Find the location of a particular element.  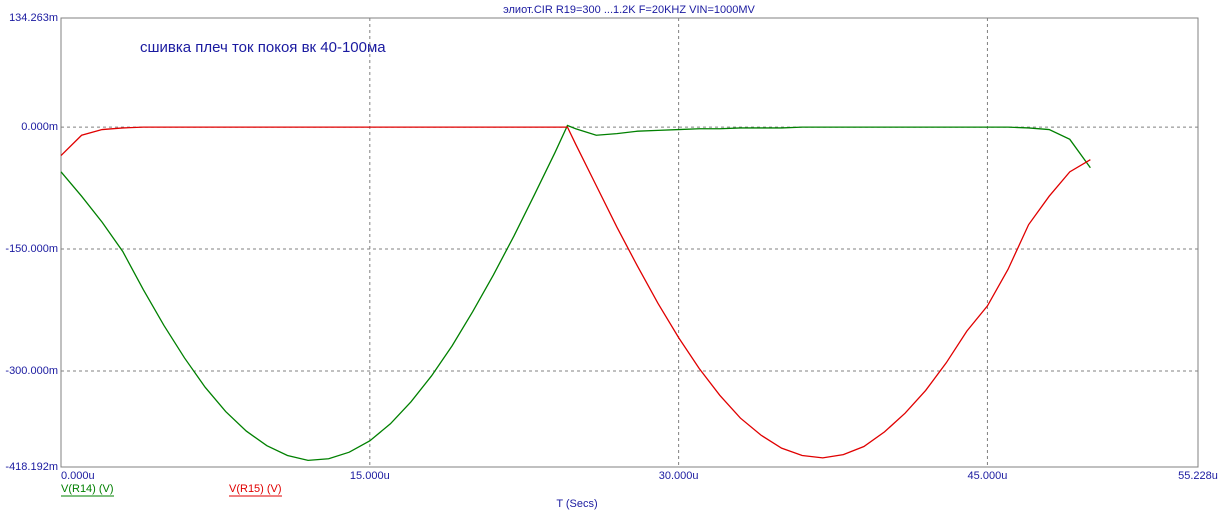

y-tick-label: 0.000m is located at coordinates (39, 127).